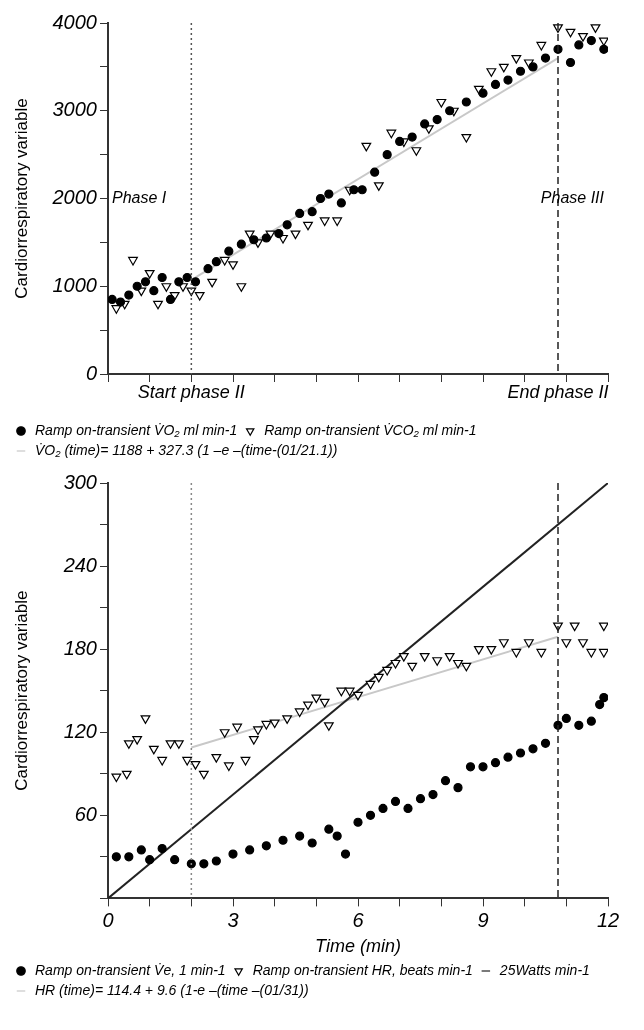 The height and width of the screenshot is (1030, 644). Describe the element at coordinates (358, 919) in the screenshot. I see `x-tick-label: 6` at that location.